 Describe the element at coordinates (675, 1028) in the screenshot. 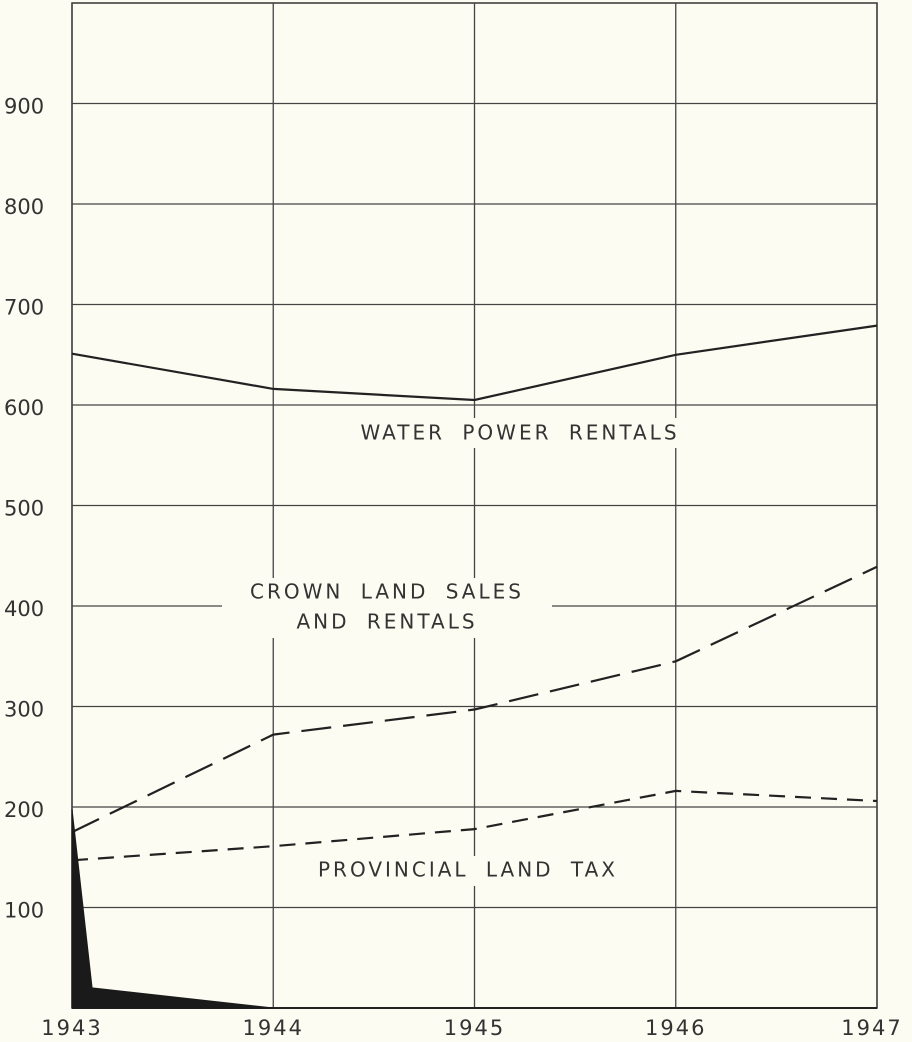

I see `x-tick-label: 1946` at that location.